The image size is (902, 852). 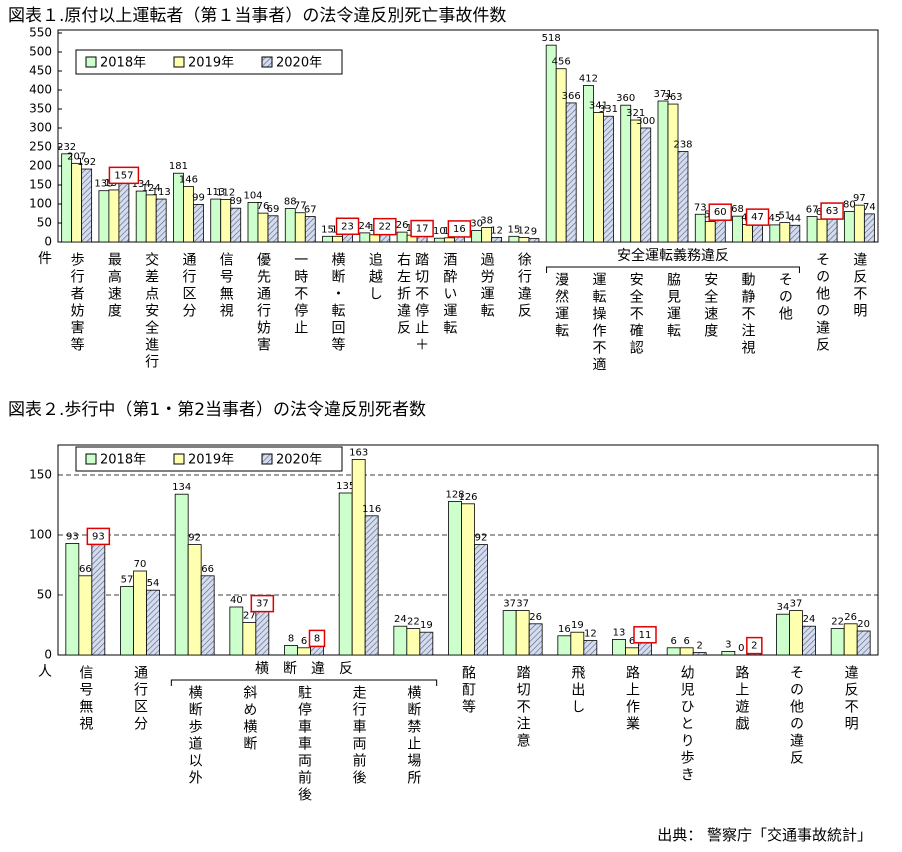 I want to click on value-label: 360, so click(x=625, y=98).